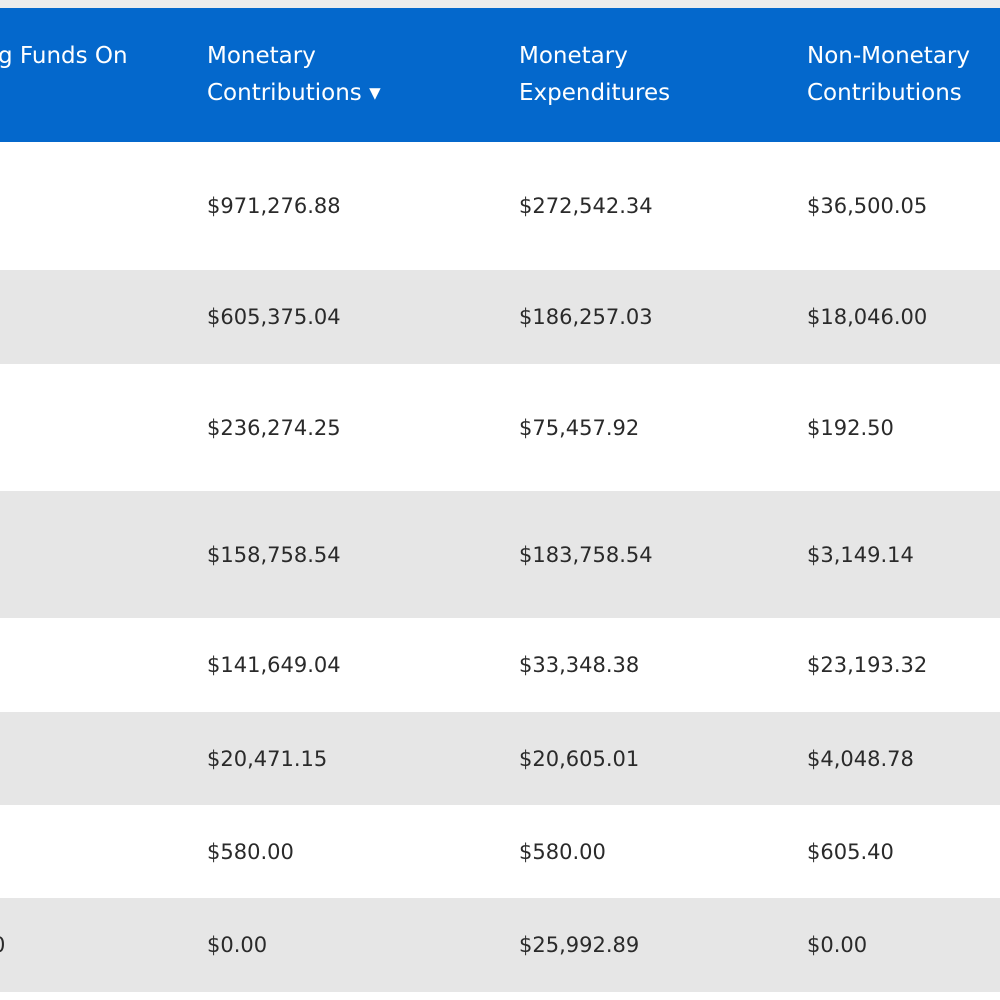 The height and width of the screenshot is (1000, 1000). I want to click on table-row: $580.00 $580.00 $605.40, so click(500, 851).